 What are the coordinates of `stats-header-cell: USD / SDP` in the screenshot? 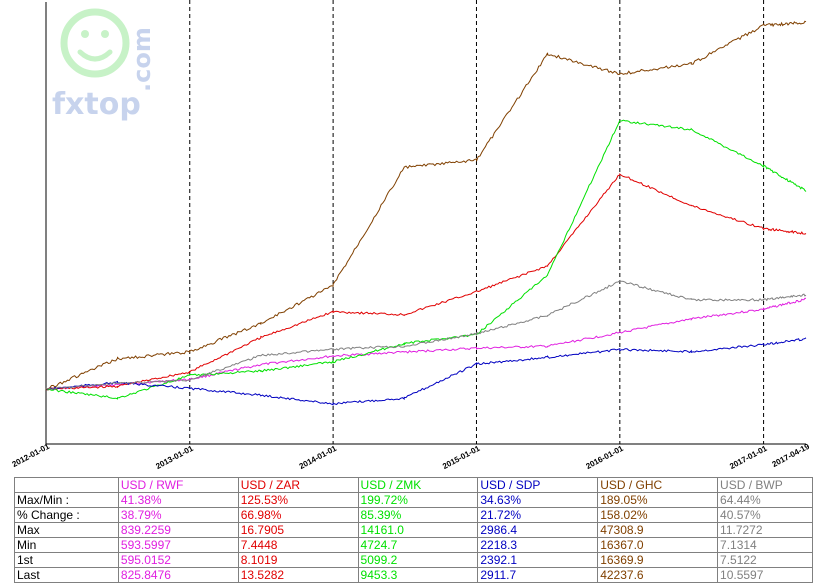 It's located at (538, 485).